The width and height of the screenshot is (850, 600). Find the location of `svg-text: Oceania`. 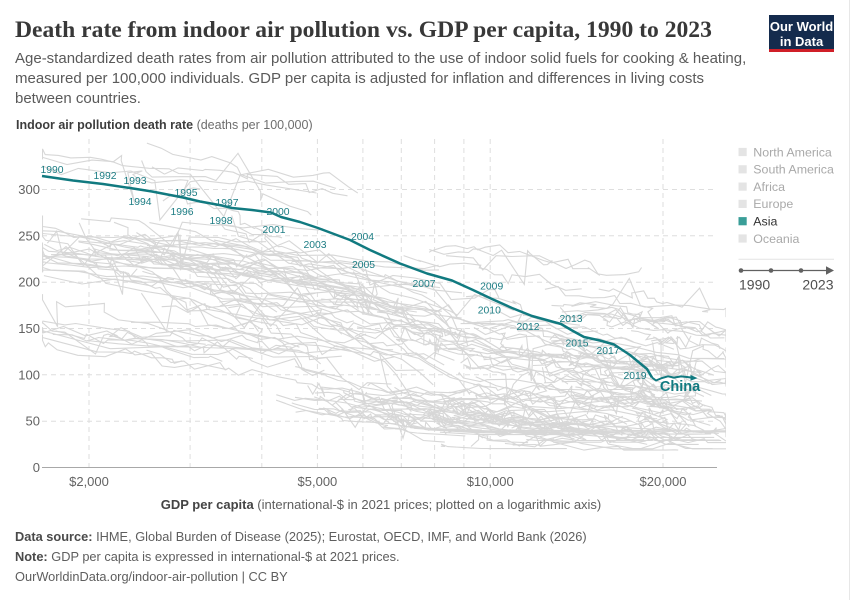

svg-text: Oceania is located at coordinates (776, 239).